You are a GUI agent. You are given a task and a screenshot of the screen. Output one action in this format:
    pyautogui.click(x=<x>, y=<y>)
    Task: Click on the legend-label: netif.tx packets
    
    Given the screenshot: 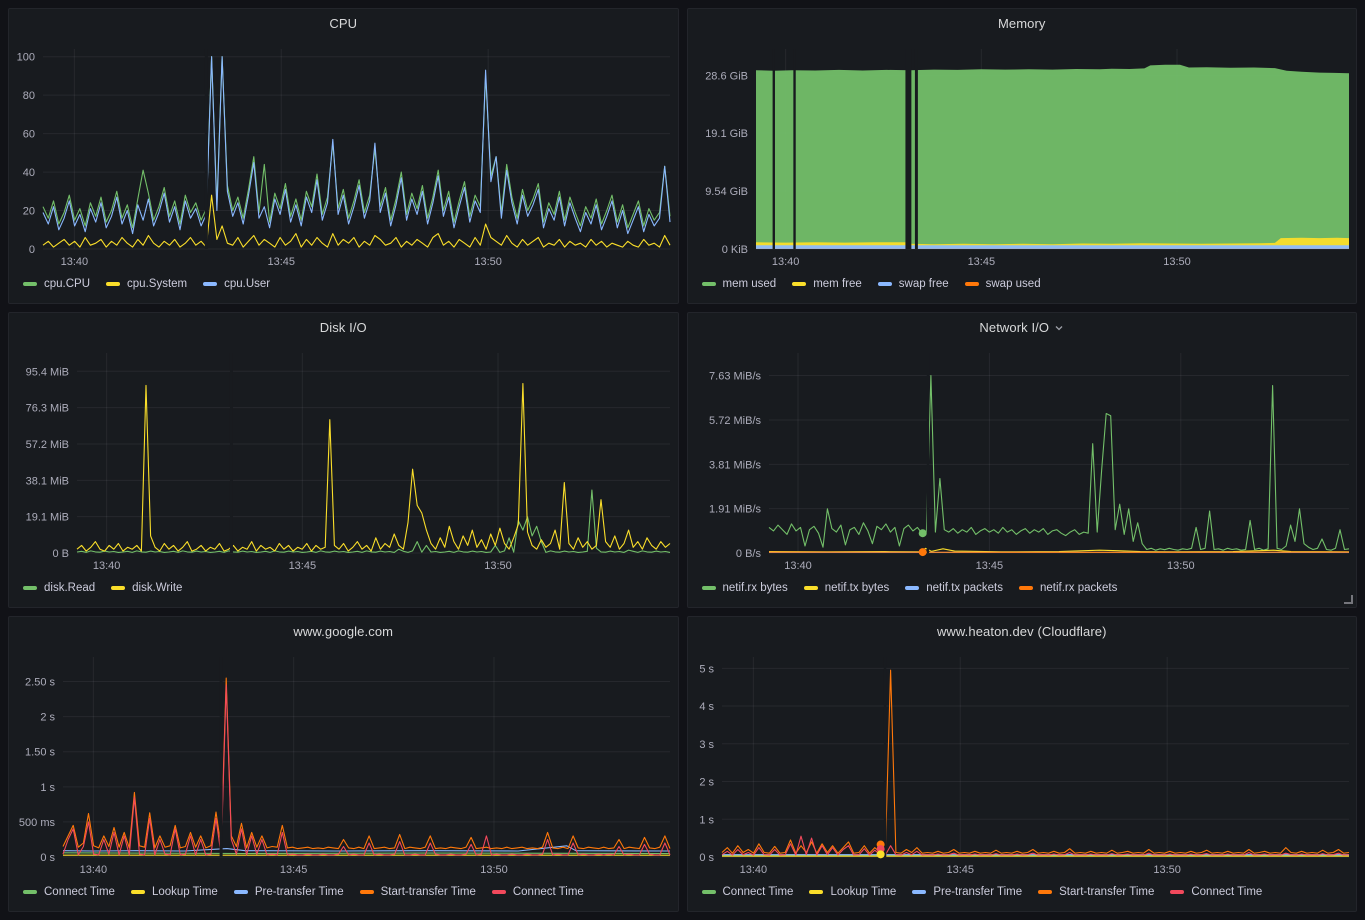 What is the action you would take?
    pyautogui.click(x=964, y=588)
    